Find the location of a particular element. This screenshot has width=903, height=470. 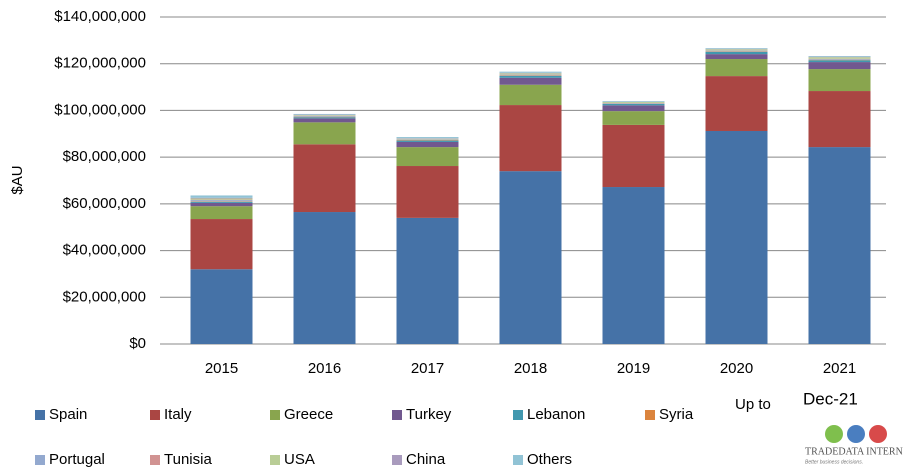

y-tick-label: $80,000,000 is located at coordinates (104, 156).